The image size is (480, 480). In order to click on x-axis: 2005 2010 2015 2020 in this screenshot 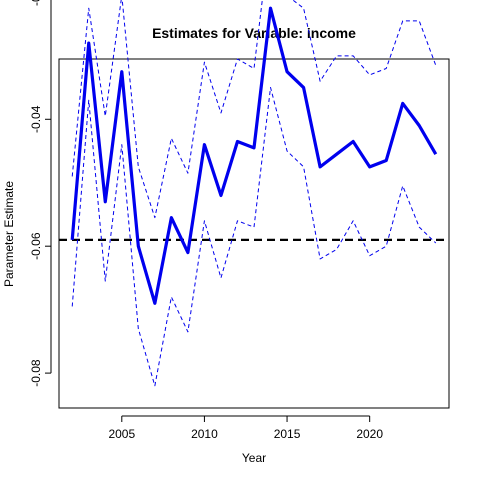, I will do `click(245, 428)`.